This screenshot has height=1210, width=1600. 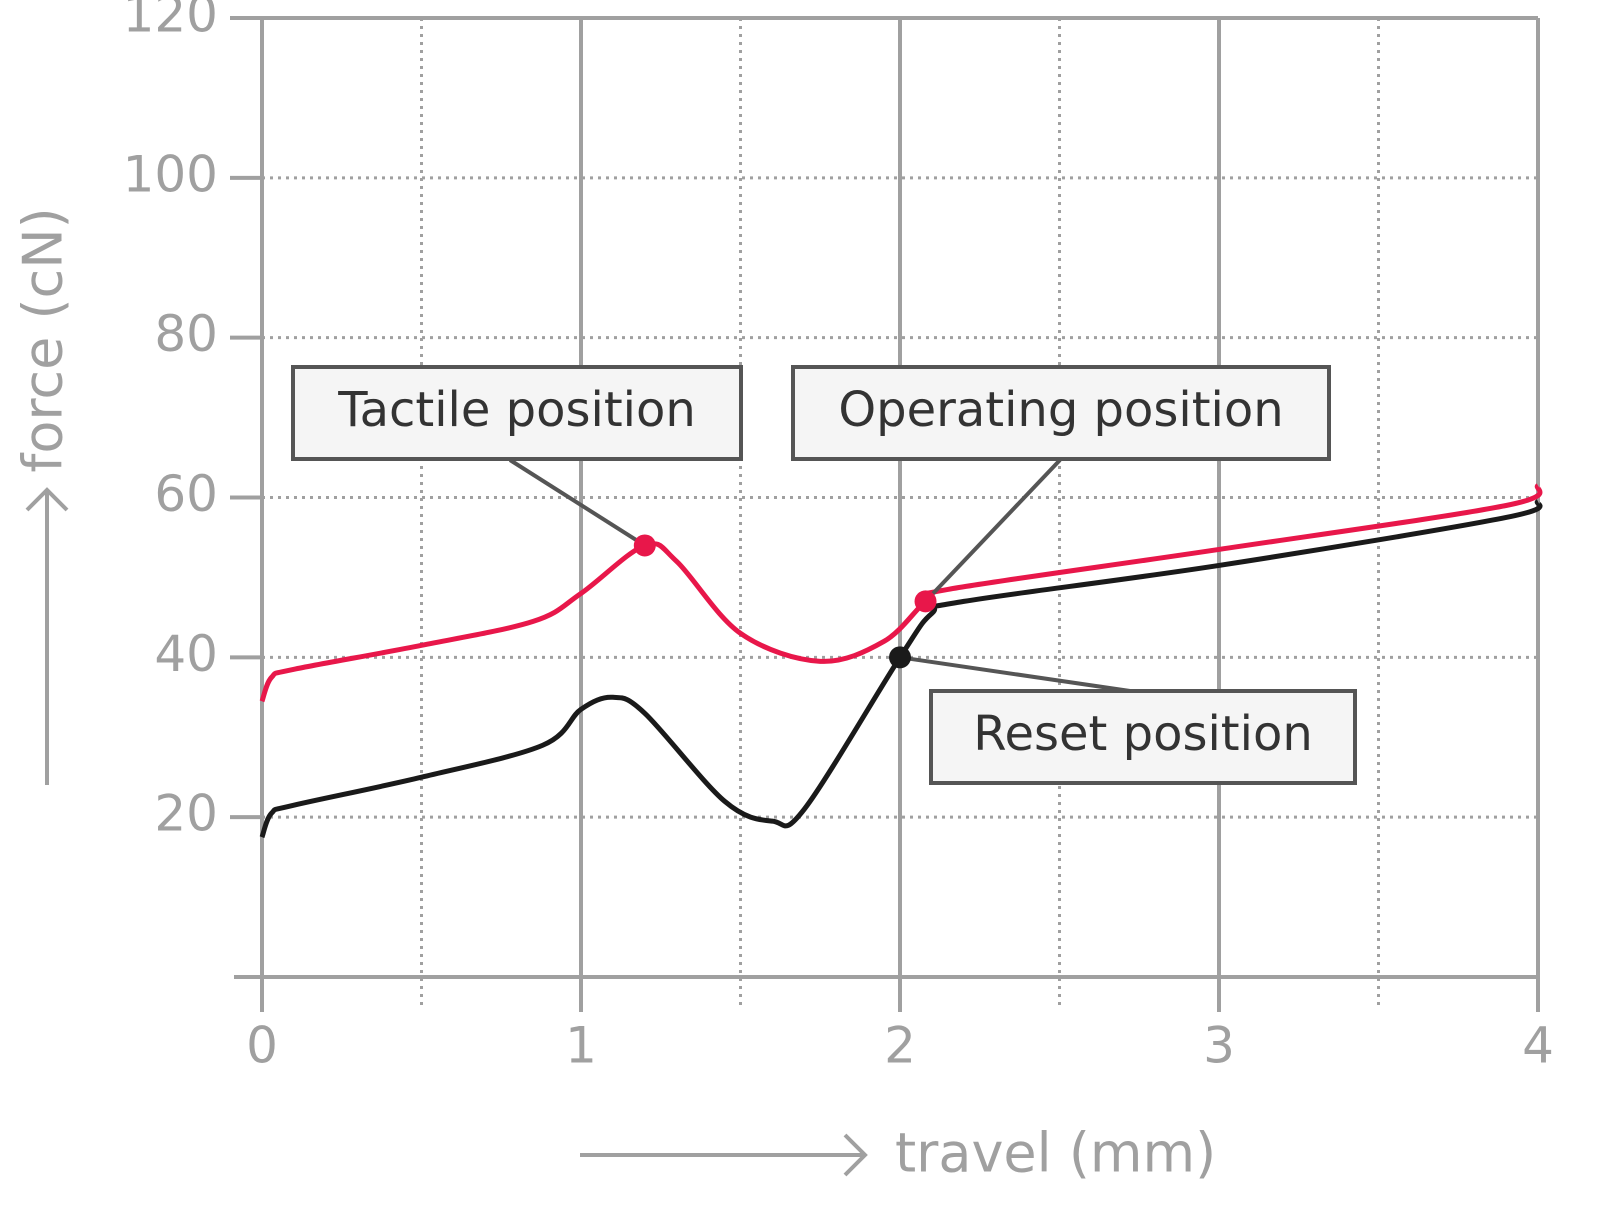 I want to click on x-axis-label: travel (mm), so click(x=1055, y=1153).